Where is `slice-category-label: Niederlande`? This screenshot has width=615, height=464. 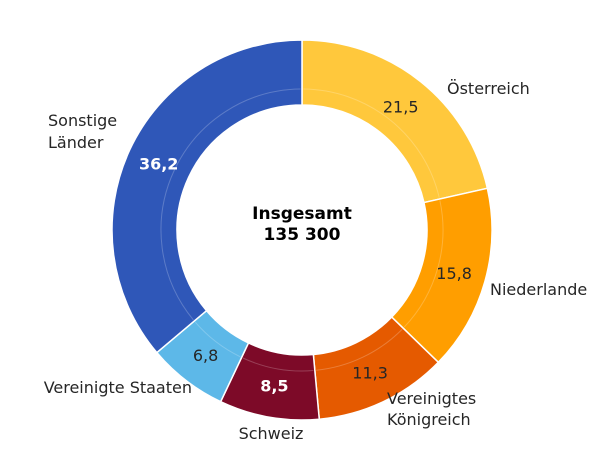
slice-category-label: Niederlande is located at coordinates (538, 289).